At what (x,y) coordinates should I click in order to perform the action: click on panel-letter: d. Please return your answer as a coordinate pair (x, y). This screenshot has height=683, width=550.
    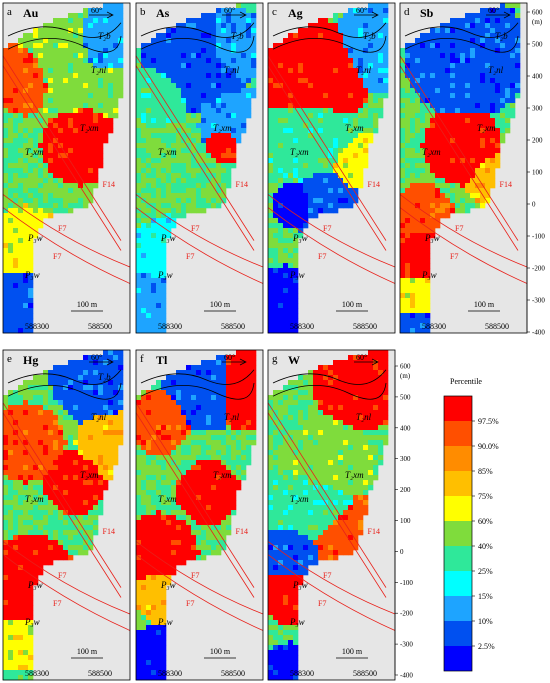
    Looking at the image, I should click on (407, 12).